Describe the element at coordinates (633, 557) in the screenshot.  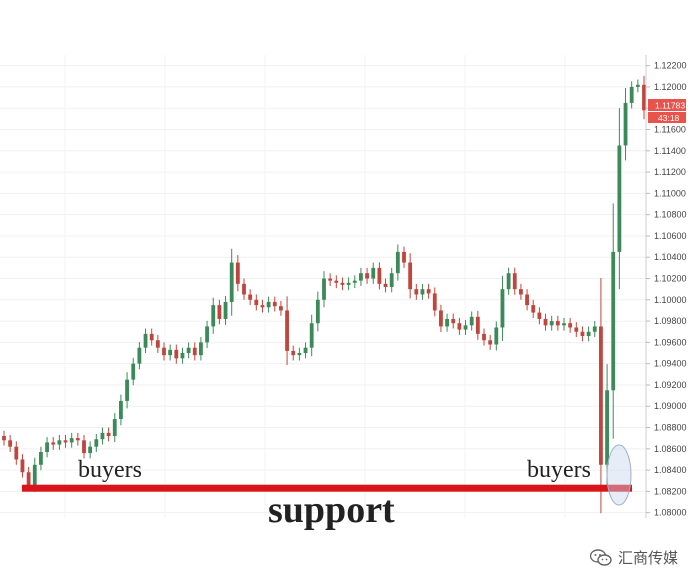
I see `watermark: 汇商传媒` at that location.